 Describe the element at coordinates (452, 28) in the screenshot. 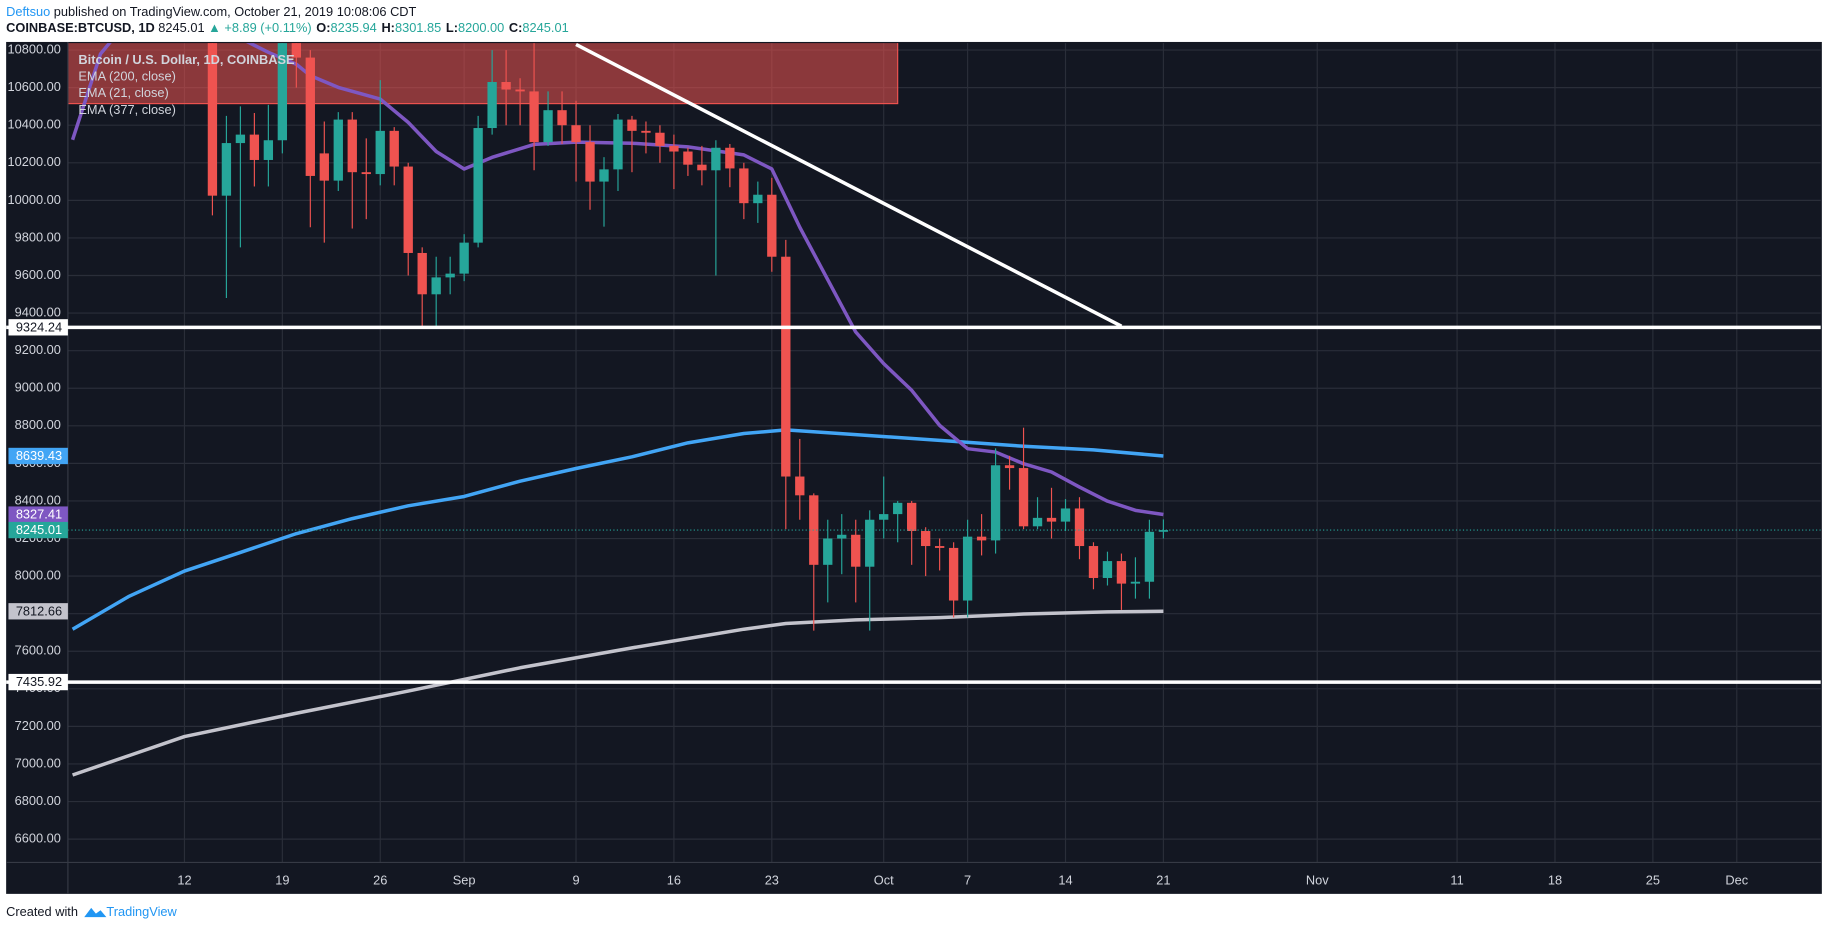

I see `ohlc-key: L:` at that location.